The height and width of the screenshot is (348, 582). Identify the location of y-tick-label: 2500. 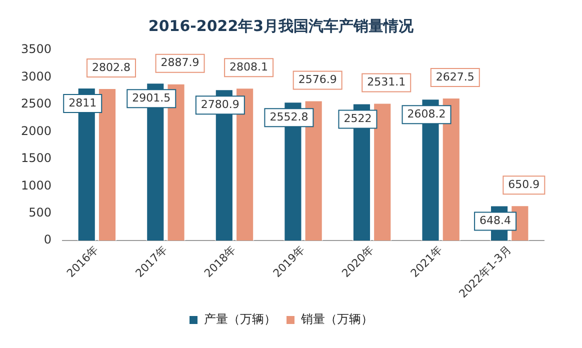
(36, 103).